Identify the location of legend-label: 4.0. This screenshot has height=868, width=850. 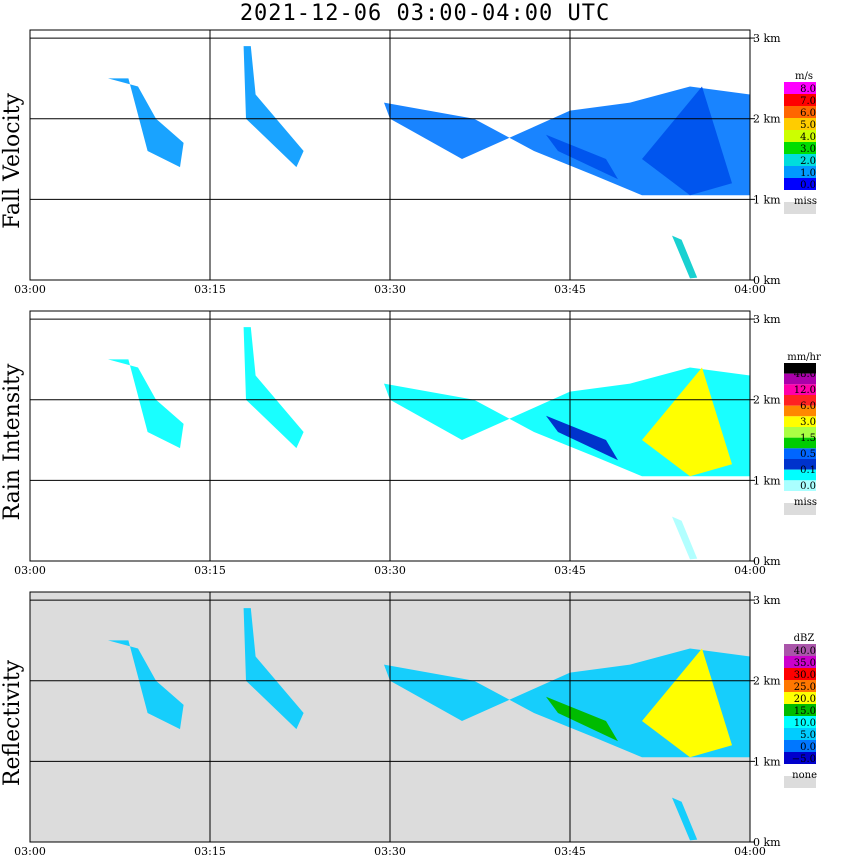
(808, 137).